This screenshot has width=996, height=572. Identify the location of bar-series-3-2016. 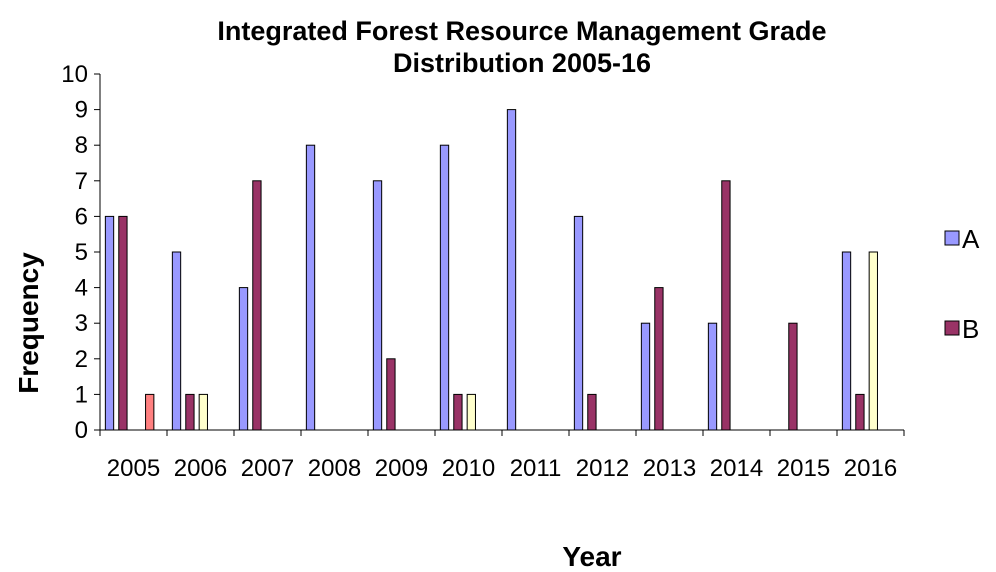
(873, 341).